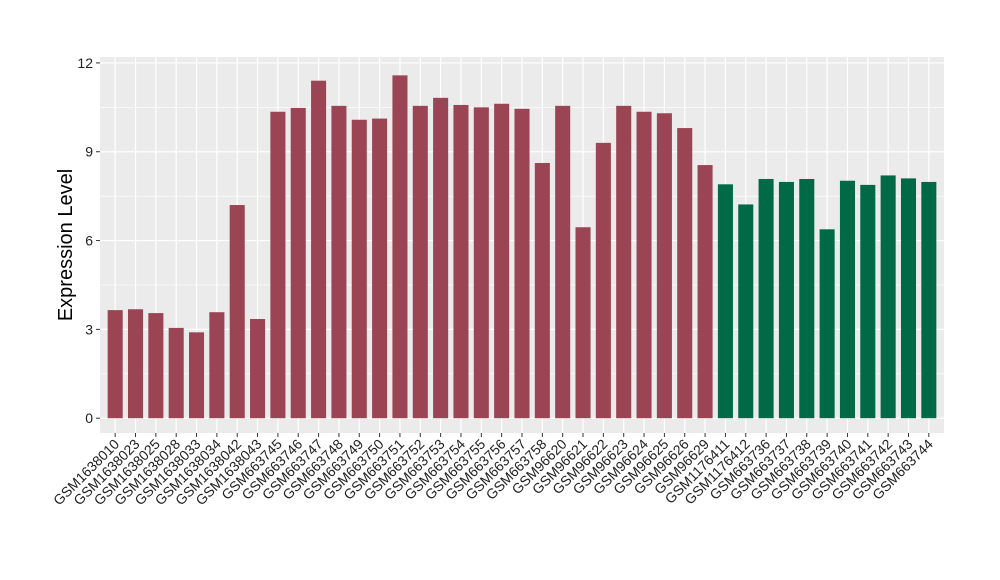 This screenshot has width=1000, height=580. Describe the element at coordinates (827, 324) in the screenshot. I see `bar-GSM663739` at that location.